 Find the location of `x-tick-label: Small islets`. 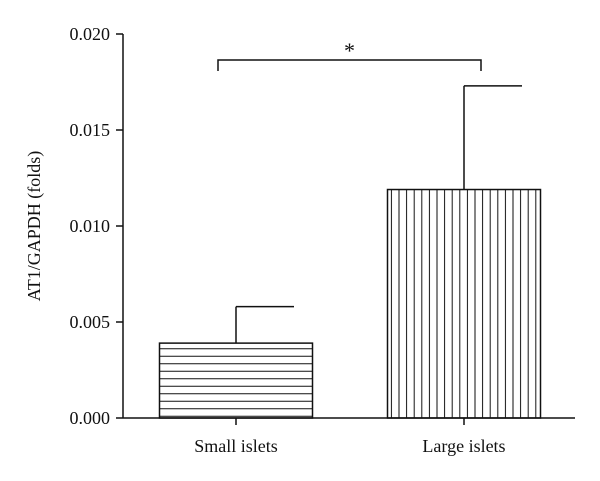

x-tick-label: Small islets is located at coordinates (236, 446).